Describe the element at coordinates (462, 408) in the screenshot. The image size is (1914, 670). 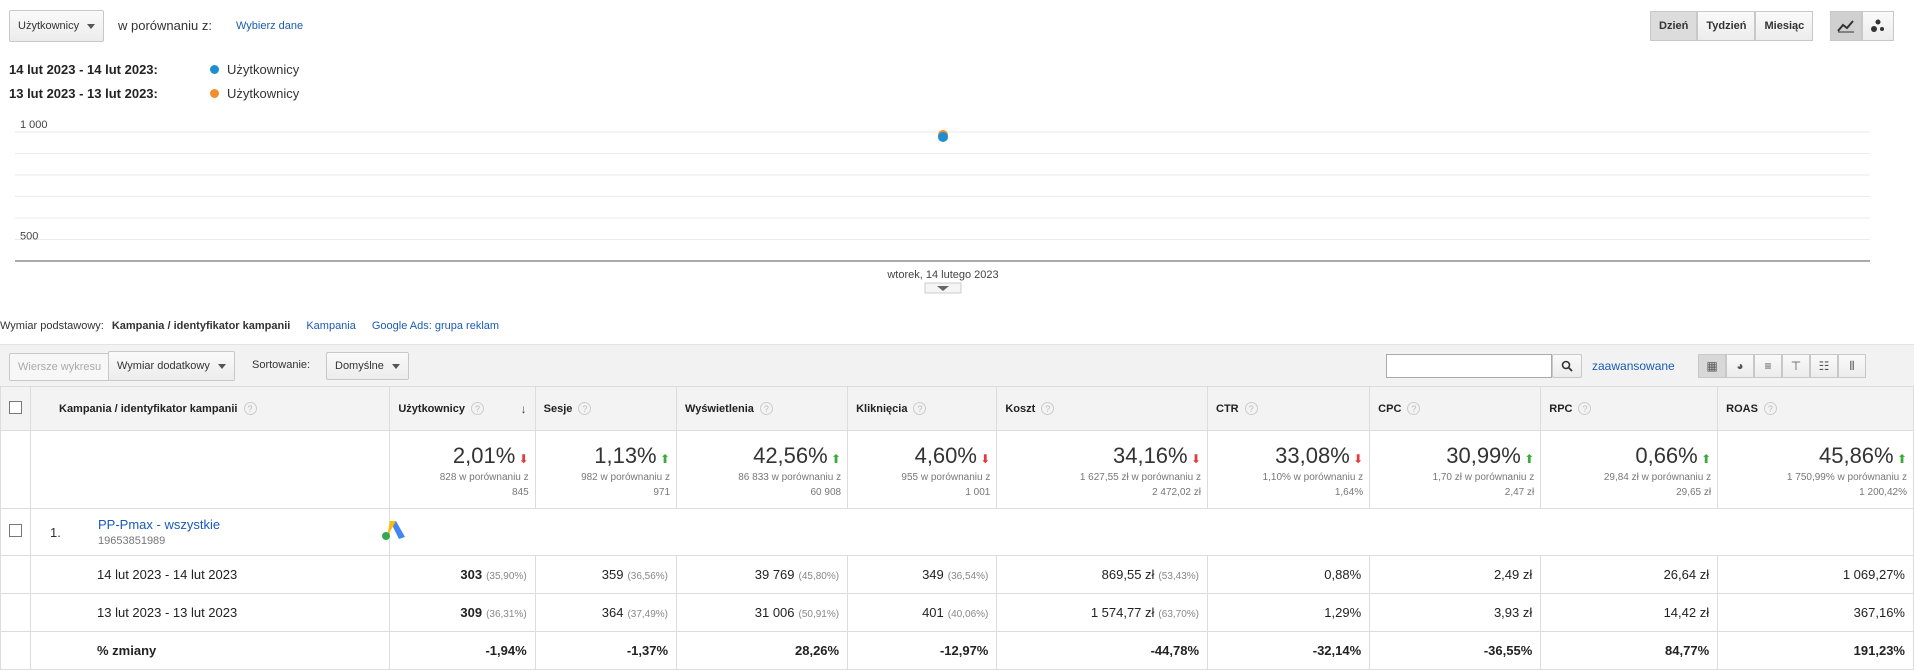
I see `column-header-users: Użytkownicy? ↓` at that location.